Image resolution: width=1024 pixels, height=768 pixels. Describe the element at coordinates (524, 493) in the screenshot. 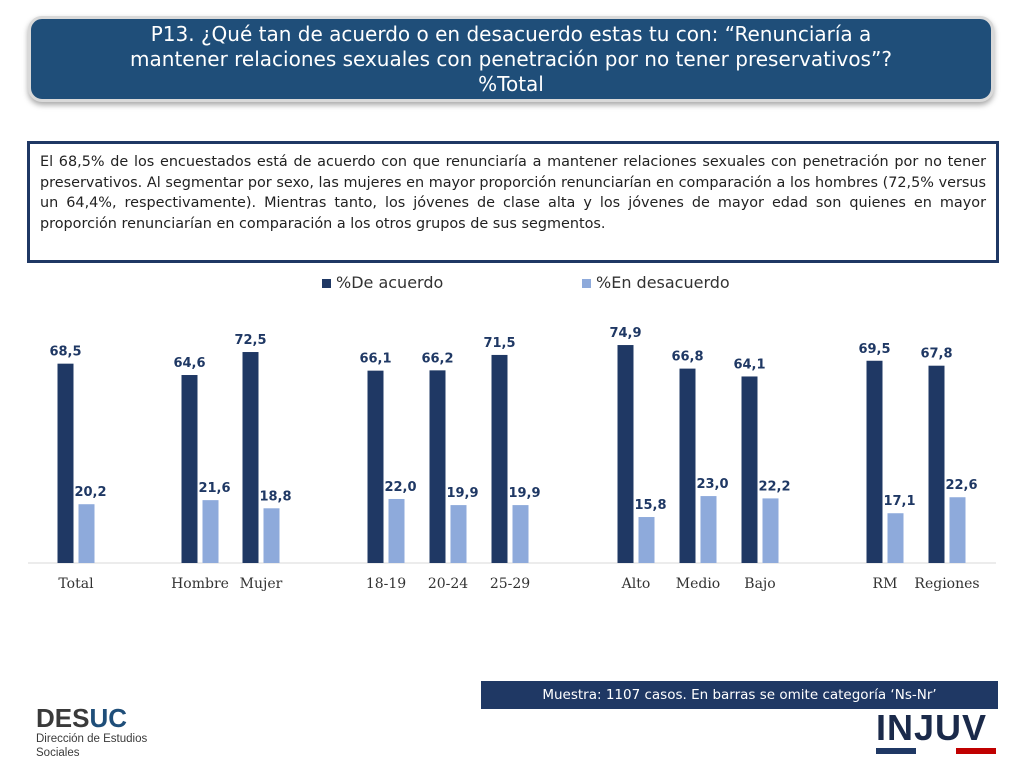

I see `data-label-desacuerdo-25-29: 19,9` at that location.